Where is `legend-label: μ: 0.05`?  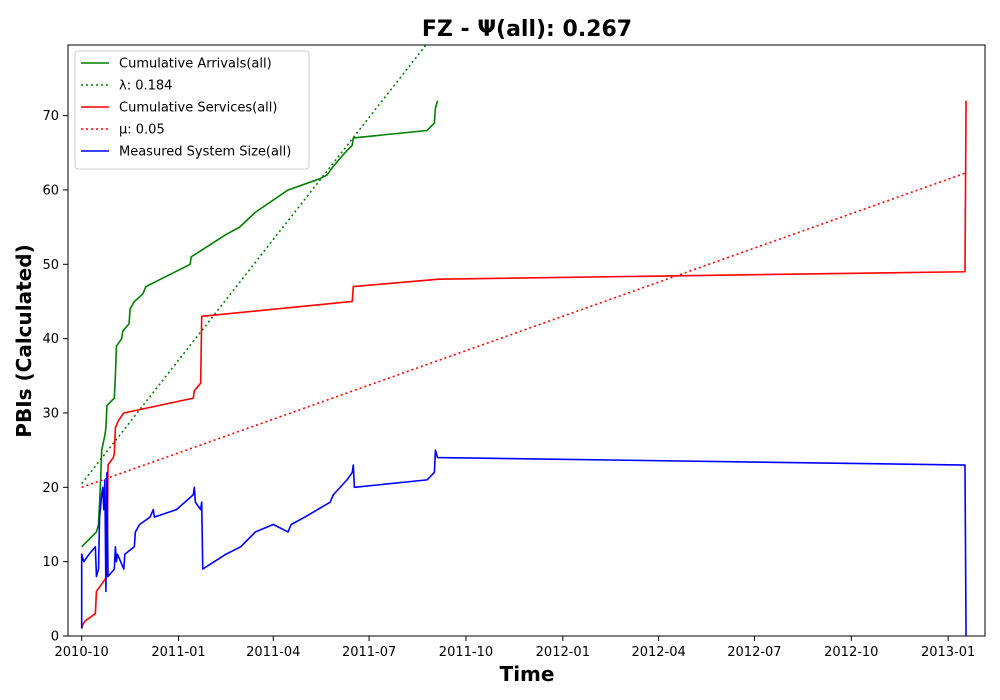
legend-label: μ: 0.05 is located at coordinates (142, 130).